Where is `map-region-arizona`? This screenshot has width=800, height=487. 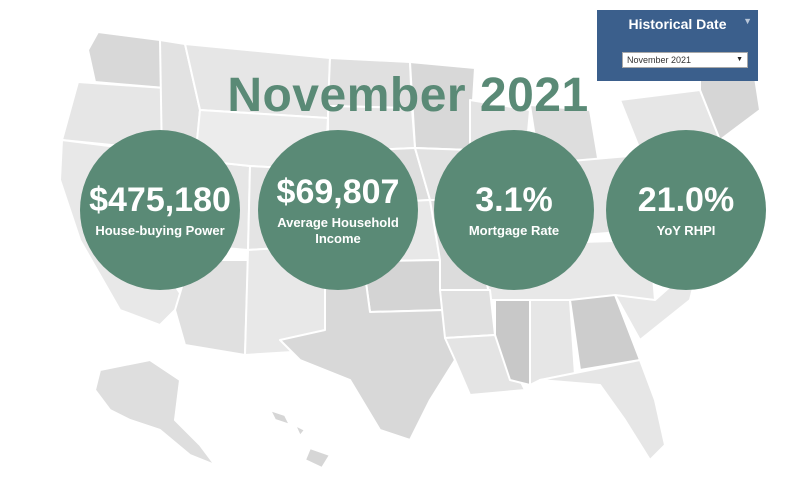 map-region-arizona is located at coordinates (211, 307).